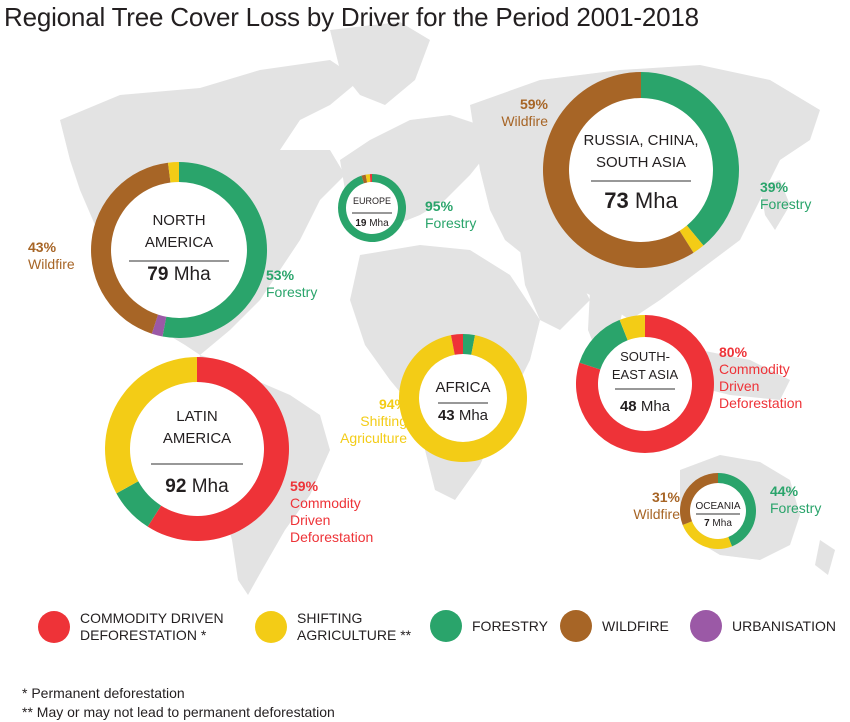 The height and width of the screenshot is (722, 850). I want to click on legend-label-forestry: FORESTRY, so click(510, 625).